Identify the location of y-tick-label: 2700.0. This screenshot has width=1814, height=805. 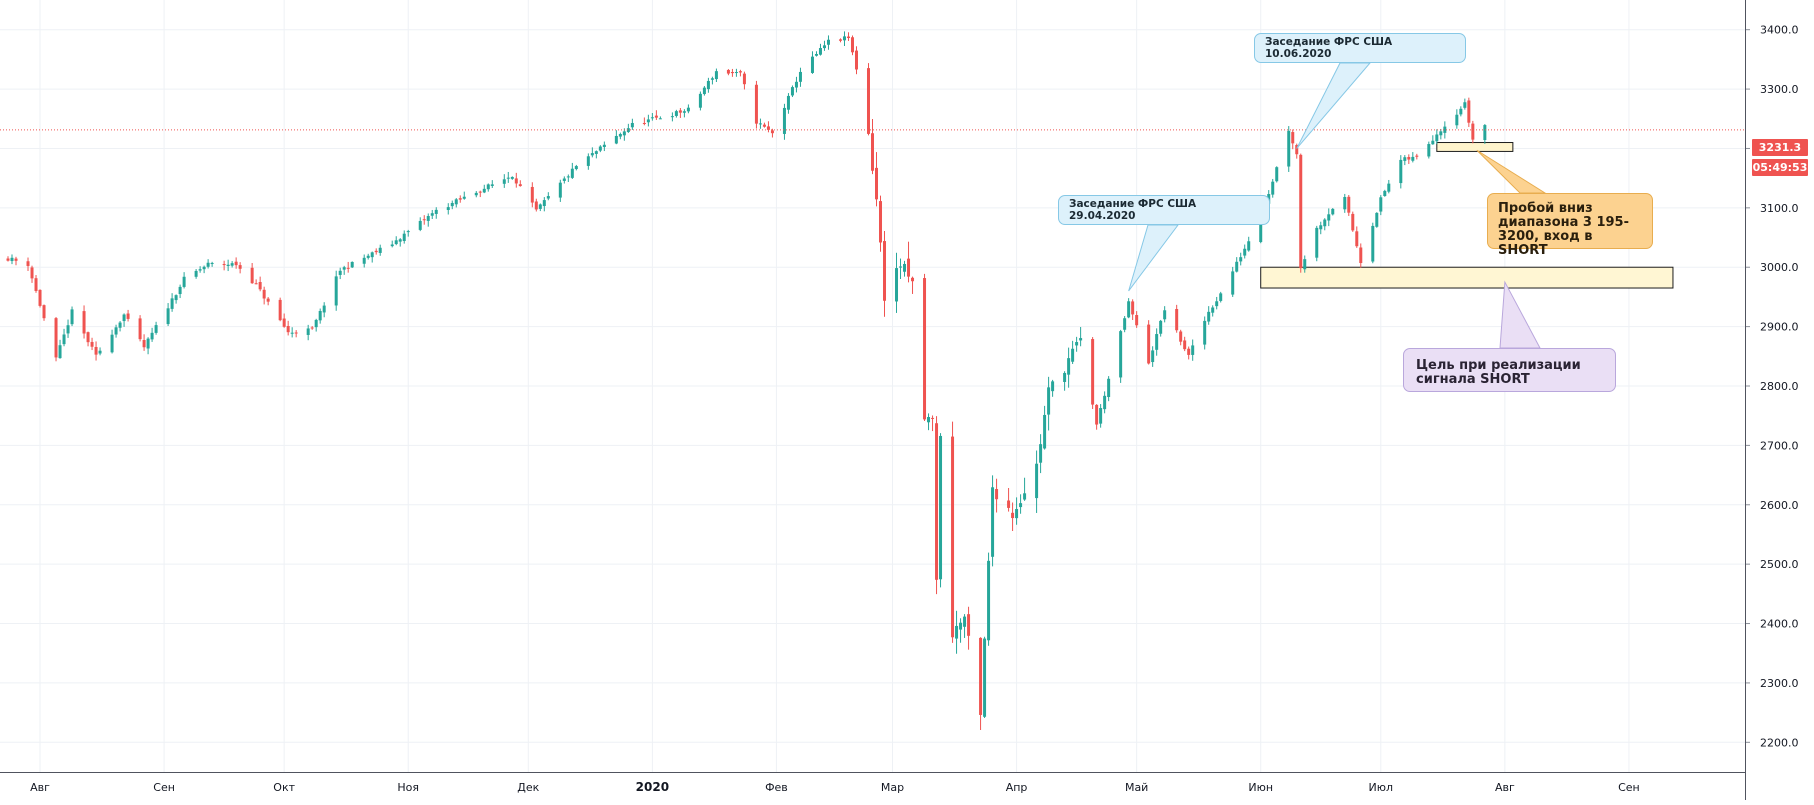
(1779, 445).